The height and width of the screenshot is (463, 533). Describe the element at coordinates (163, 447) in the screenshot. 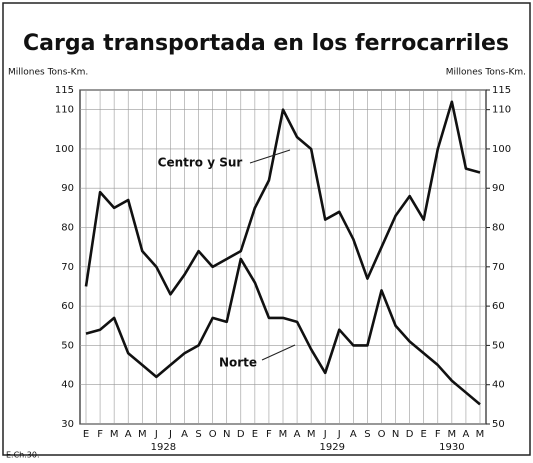

I see `year-label: 1928` at that location.